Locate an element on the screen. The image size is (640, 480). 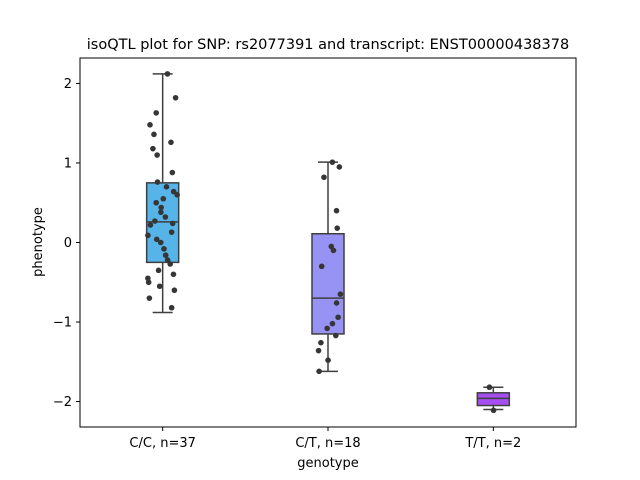
y-tick-label: 2 is located at coordinates (68, 84).